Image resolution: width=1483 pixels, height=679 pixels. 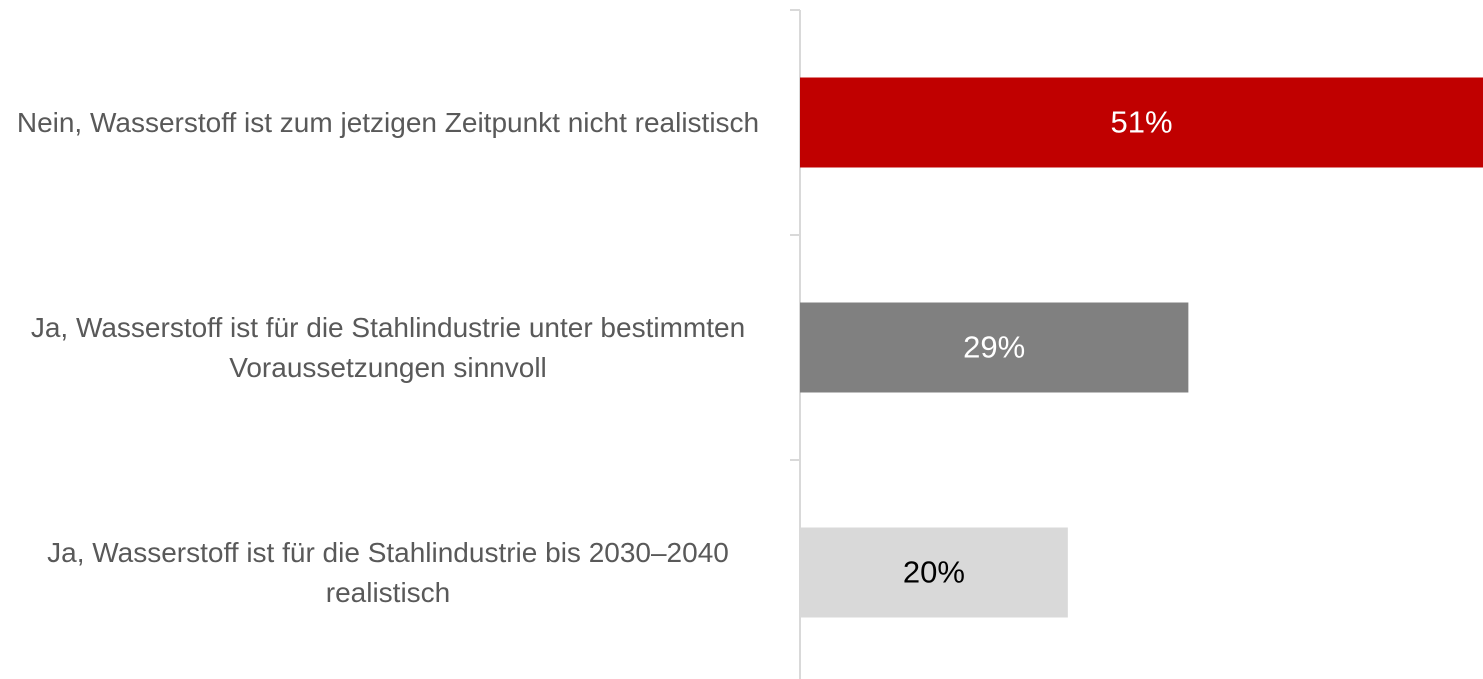 I want to click on value-label: 29%, so click(x=994, y=347).